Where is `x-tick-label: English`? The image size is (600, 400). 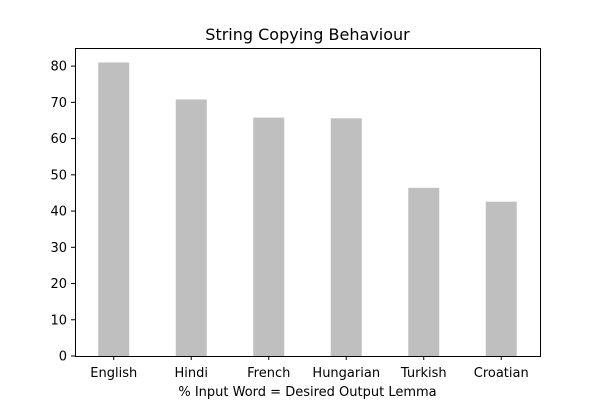
x-tick-label: English is located at coordinates (113, 373).